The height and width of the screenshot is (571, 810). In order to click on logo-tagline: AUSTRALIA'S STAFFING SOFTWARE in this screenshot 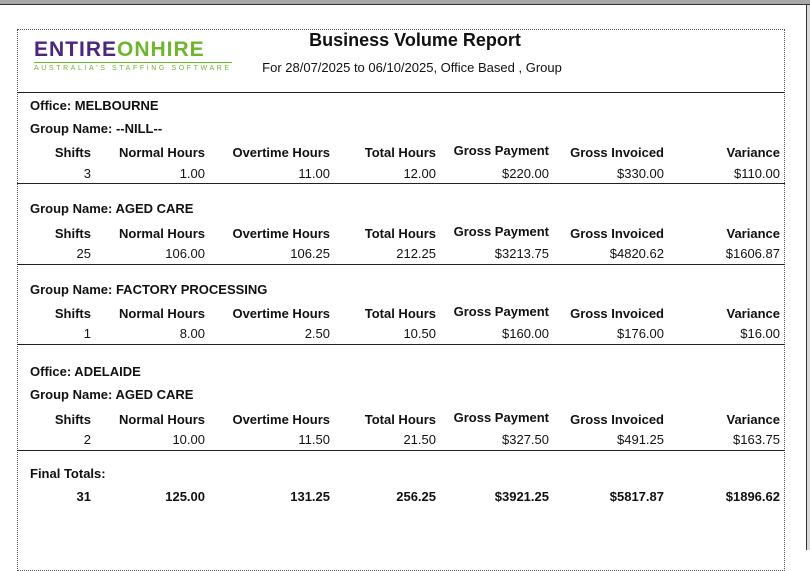, I will do `click(133, 67)`.